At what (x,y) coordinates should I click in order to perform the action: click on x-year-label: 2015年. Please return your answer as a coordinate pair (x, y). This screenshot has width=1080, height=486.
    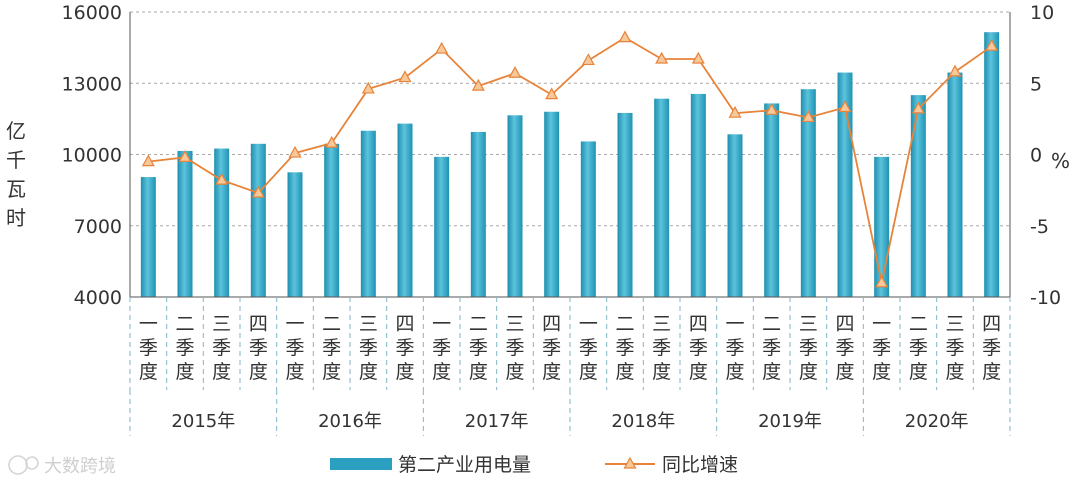
    Looking at the image, I should click on (203, 421).